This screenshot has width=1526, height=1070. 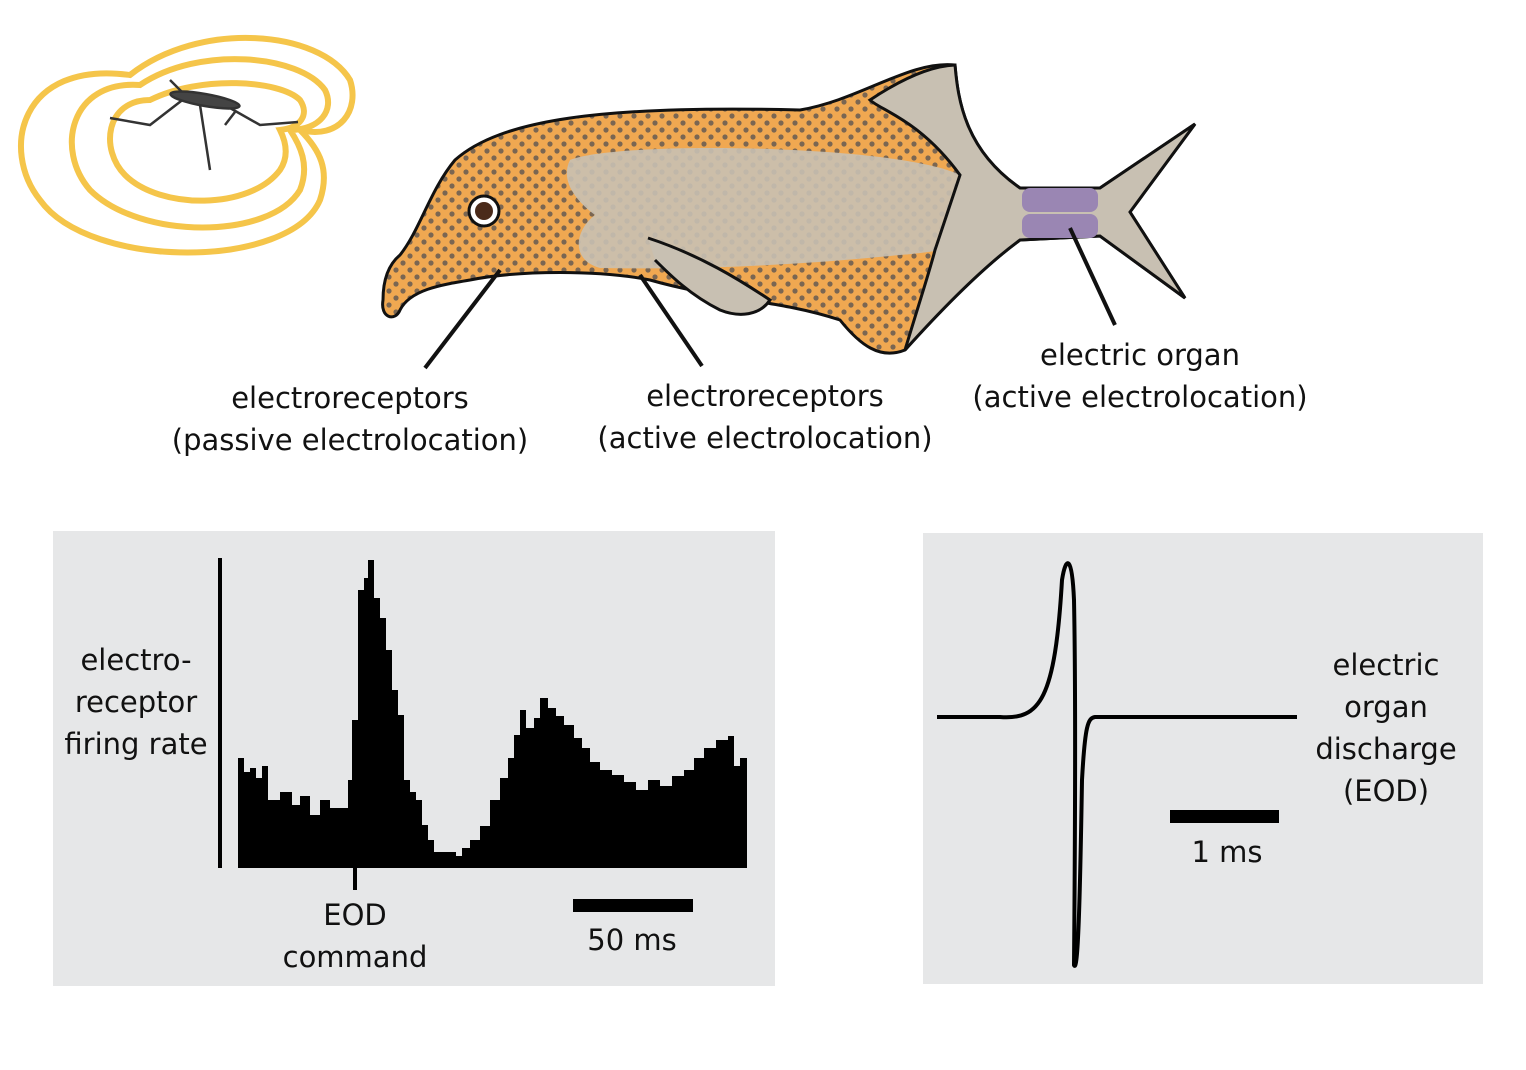 What do you see at coordinates (204, 125) in the screenshot?
I see `insect` at bounding box center [204, 125].